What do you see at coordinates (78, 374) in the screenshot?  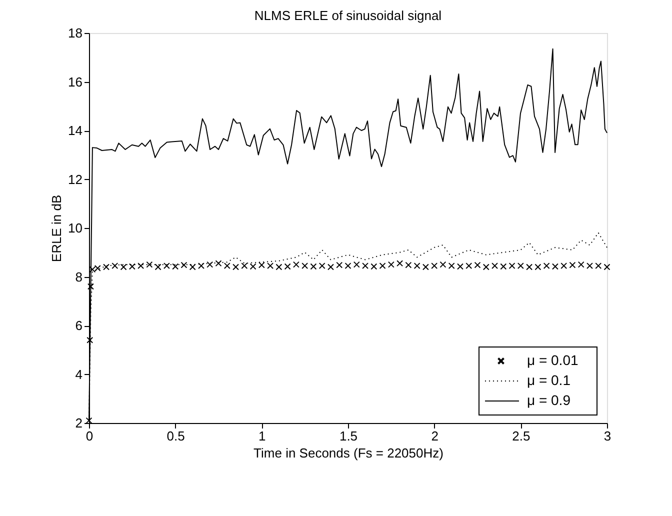 I see `y-tick-label: 4` at bounding box center [78, 374].